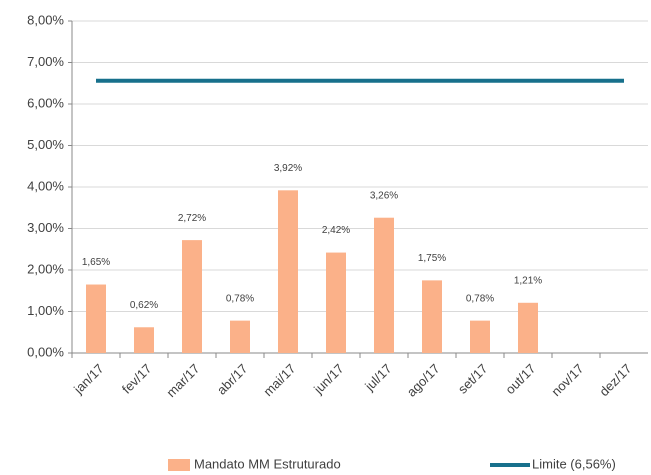 This screenshot has height=475, width=651. Describe the element at coordinates (179, 465) in the screenshot. I see `legend-swatch` at that location.